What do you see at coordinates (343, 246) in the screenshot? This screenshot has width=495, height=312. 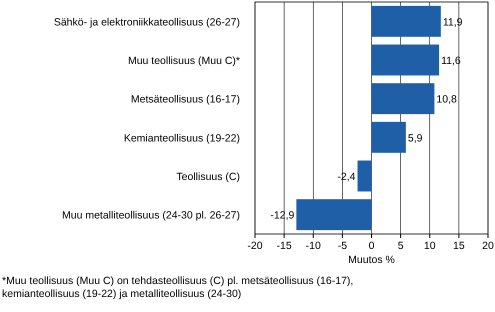 I see `x-tick-label: -5` at bounding box center [343, 246].